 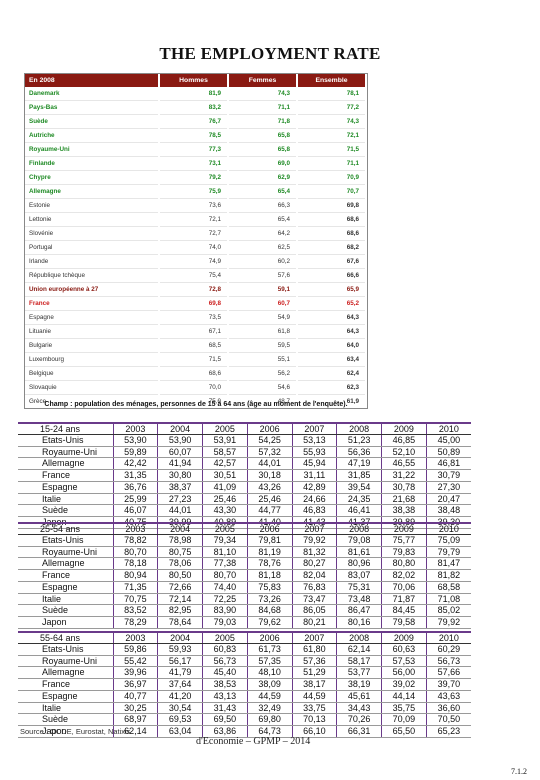 What do you see at coordinates (194, 331) in the screenshot?
I see `men-cell: 67,1` at bounding box center [194, 331].